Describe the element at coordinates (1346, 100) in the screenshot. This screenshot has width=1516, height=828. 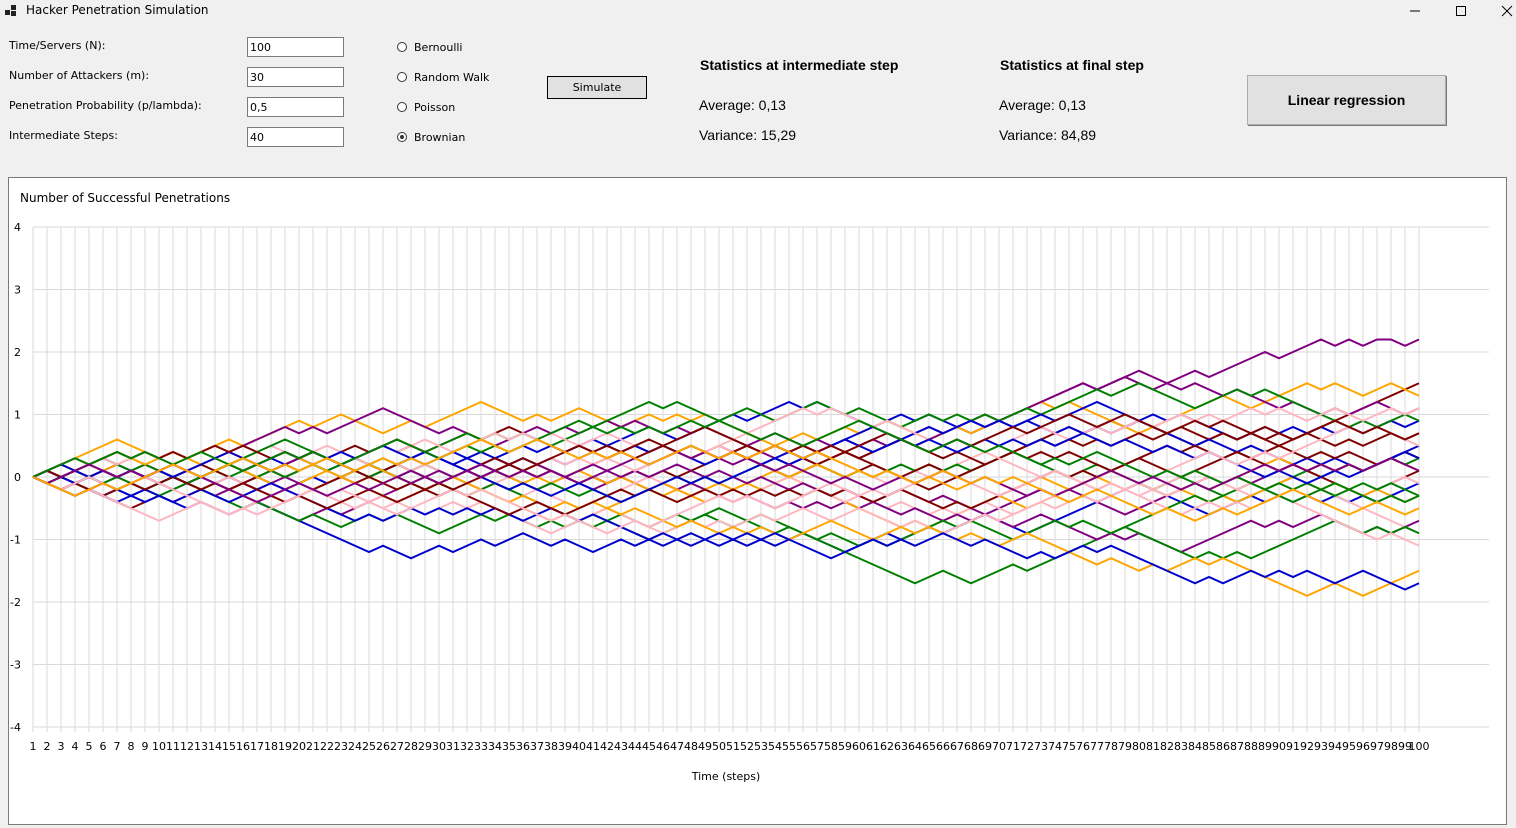
I see `linear-regression-button: Linear regression` at that location.